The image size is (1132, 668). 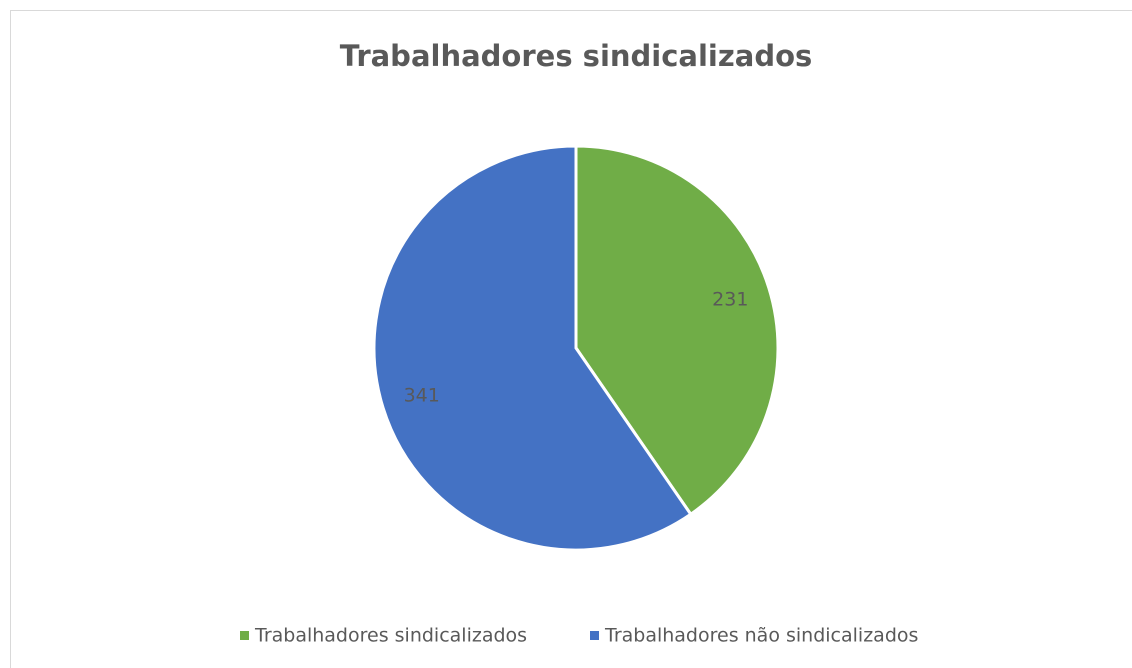 I want to click on pie-slice, so click(x=677, y=330).